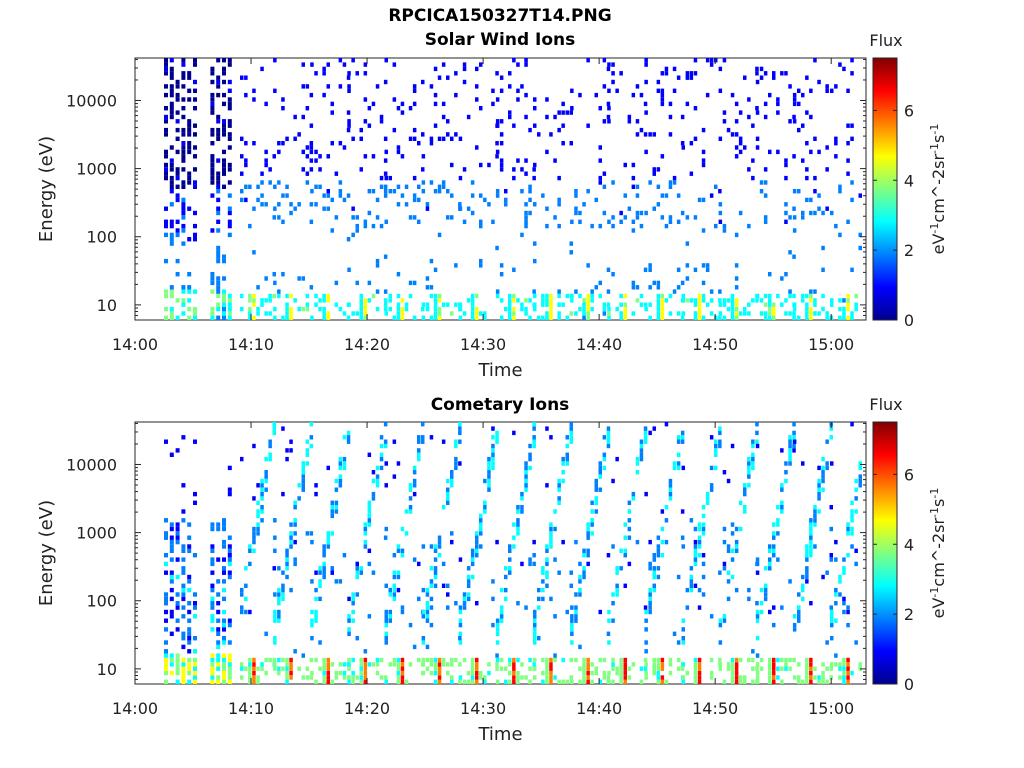 The image size is (1024, 768). Describe the element at coordinates (599, 344) in the screenshot. I see `x-tick-label: 14:40` at that location.